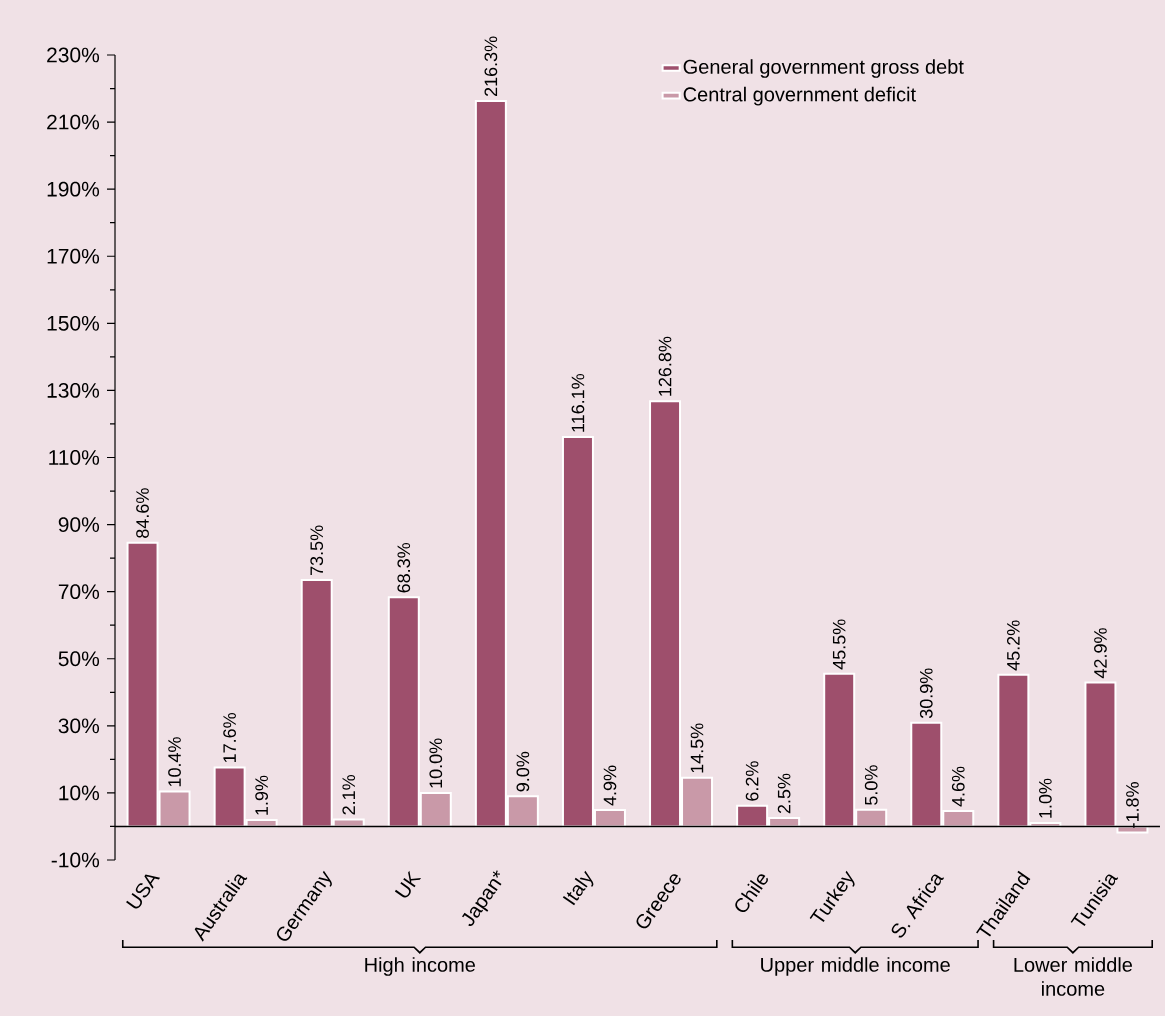 Image resolution: width=1165 pixels, height=1016 pixels. I want to click on text: Upper middle income, so click(855, 966).